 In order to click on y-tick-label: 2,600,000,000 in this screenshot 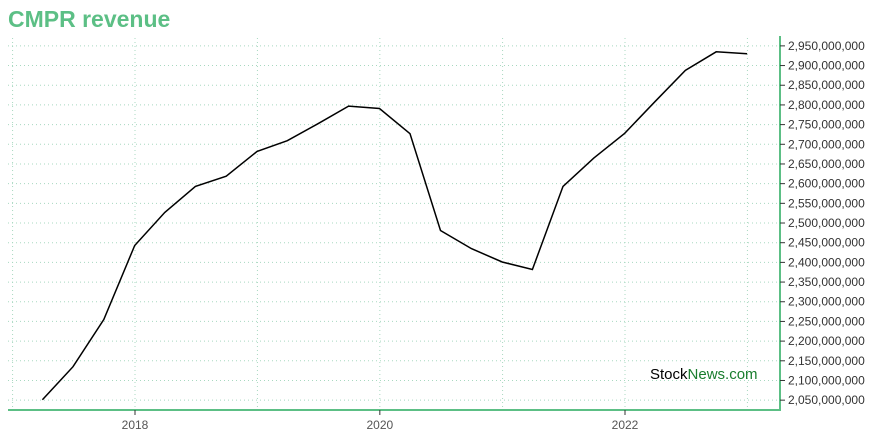, I will do `click(826, 184)`.